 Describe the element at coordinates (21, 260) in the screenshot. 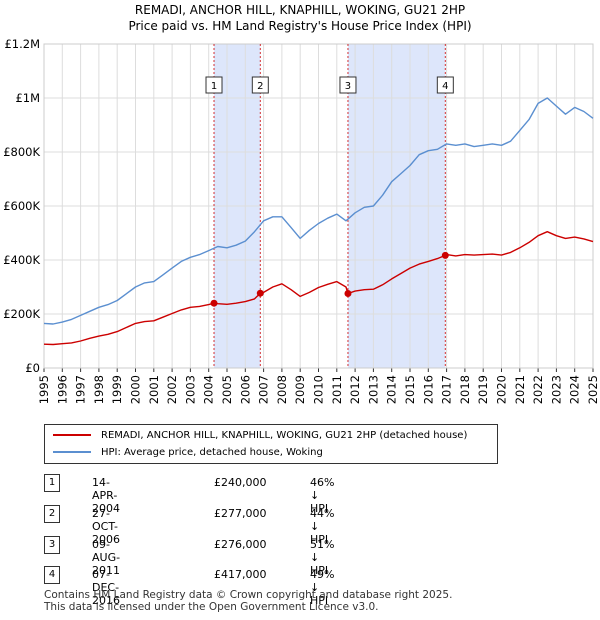

I see `y-tick-label: £400K` at that location.